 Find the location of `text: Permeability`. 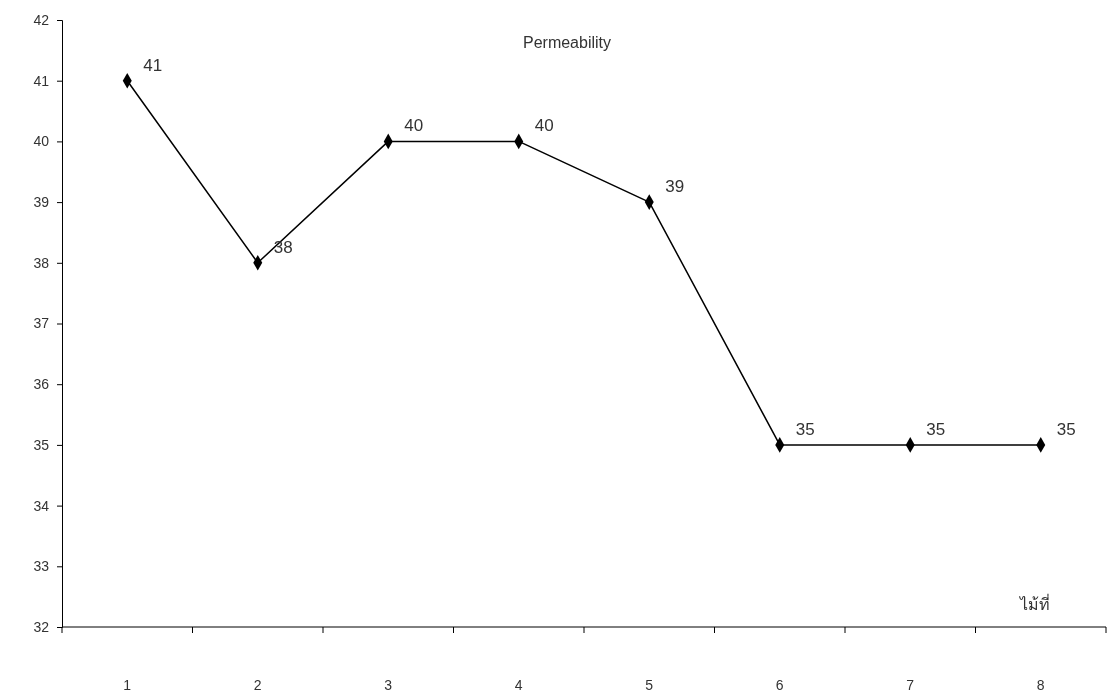

text: Permeability is located at coordinates (567, 42).